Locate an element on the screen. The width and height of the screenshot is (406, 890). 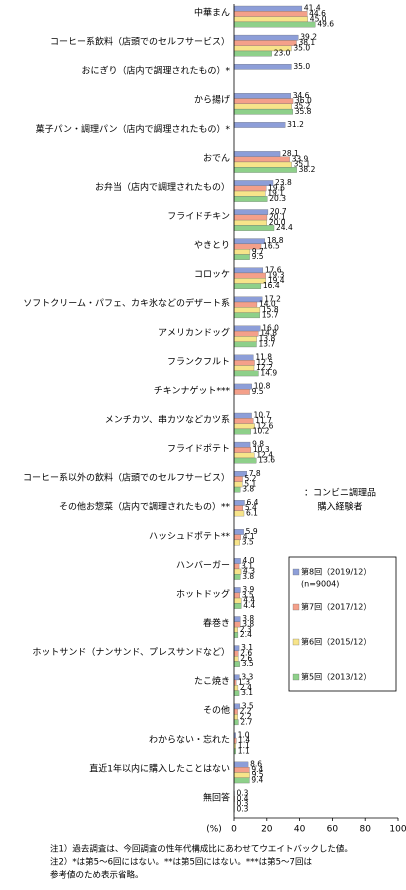
value-label: 1.1 is located at coordinates (244, 745).